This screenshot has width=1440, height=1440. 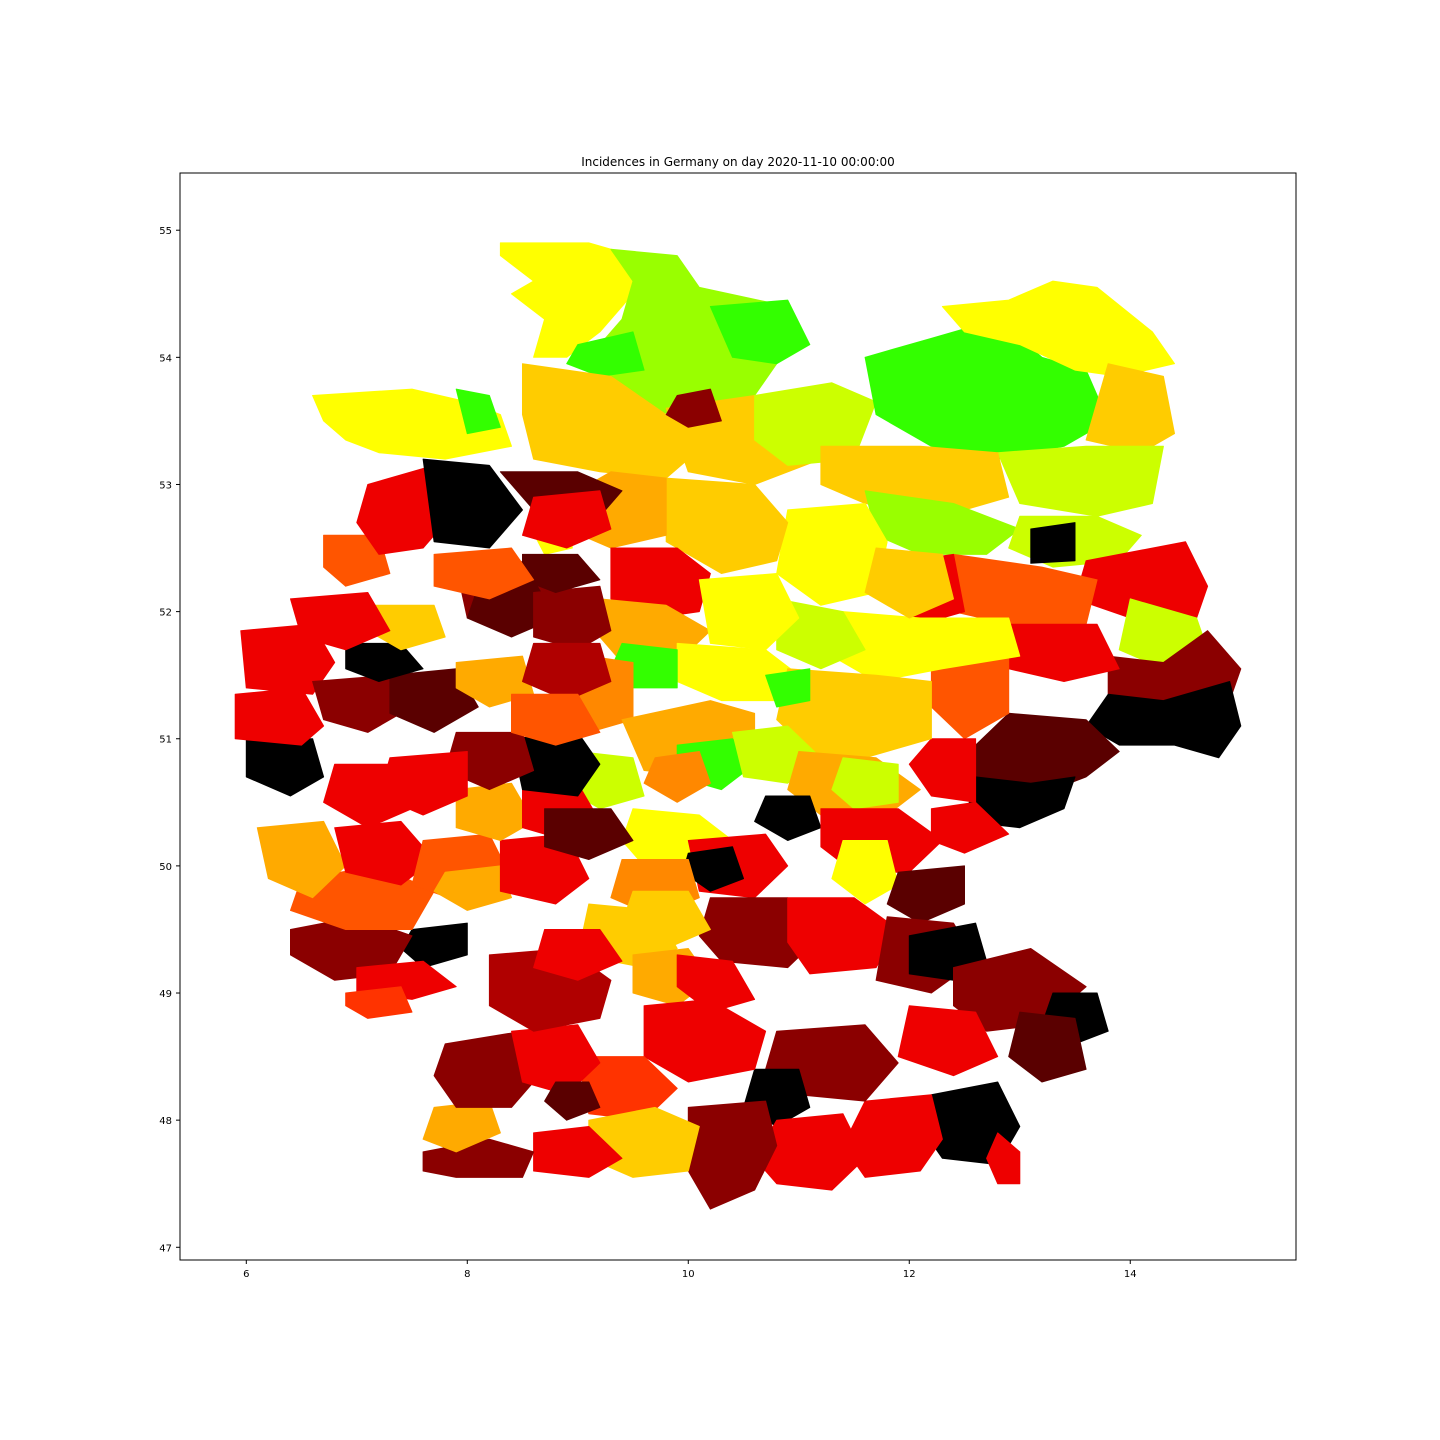 I want to click on y-tick-label: 49, so click(x=165, y=994).